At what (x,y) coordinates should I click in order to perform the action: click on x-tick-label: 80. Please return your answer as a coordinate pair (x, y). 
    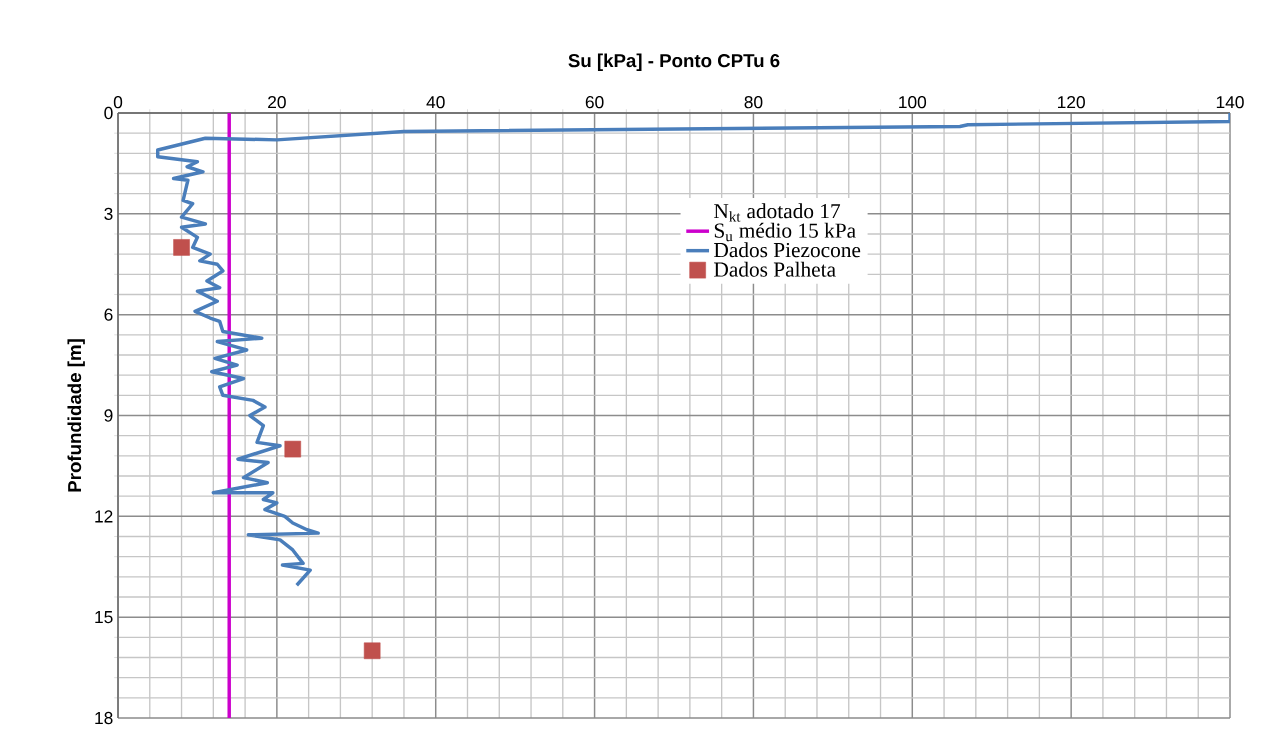
    Looking at the image, I should click on (753, 102).